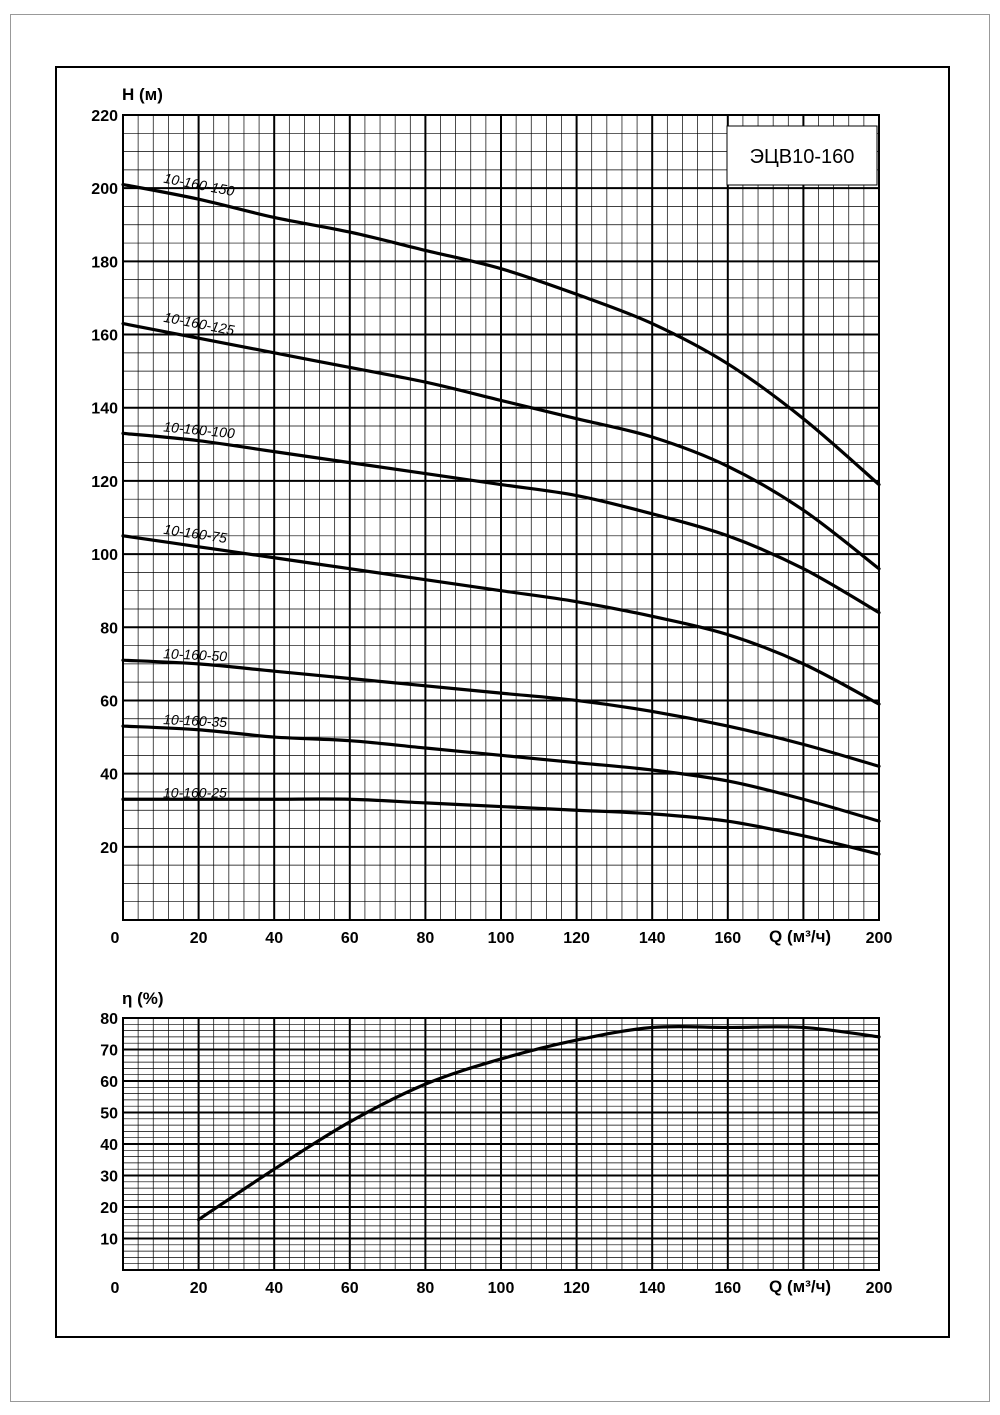  Describe the element at coordinates (104, 189) in the screenshot. I see `y-tick-label: 200` at that location.